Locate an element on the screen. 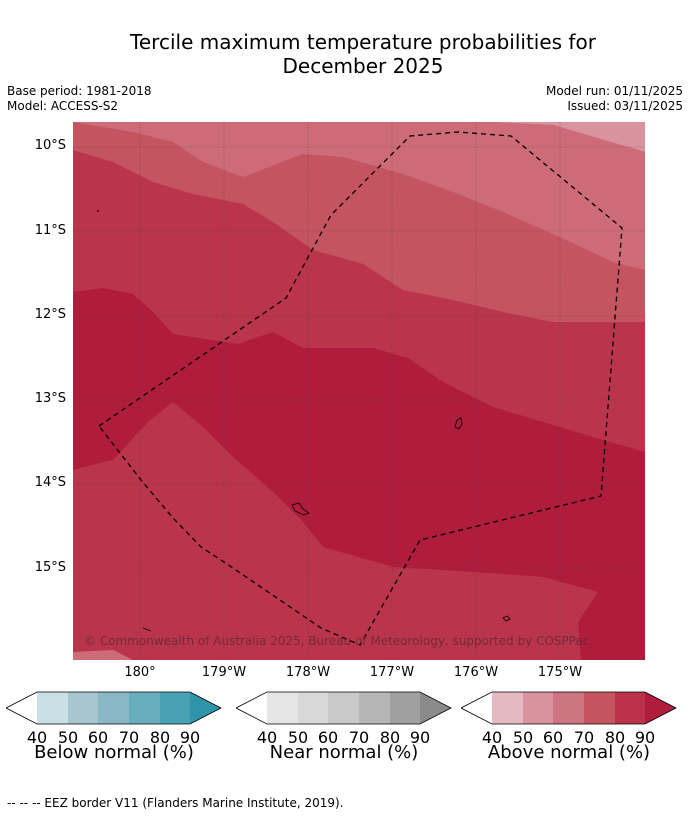 The height and width of the screenshot is (816, 690). model-name: Model: ACCESS-S2 is located at coordinates (63, 106).